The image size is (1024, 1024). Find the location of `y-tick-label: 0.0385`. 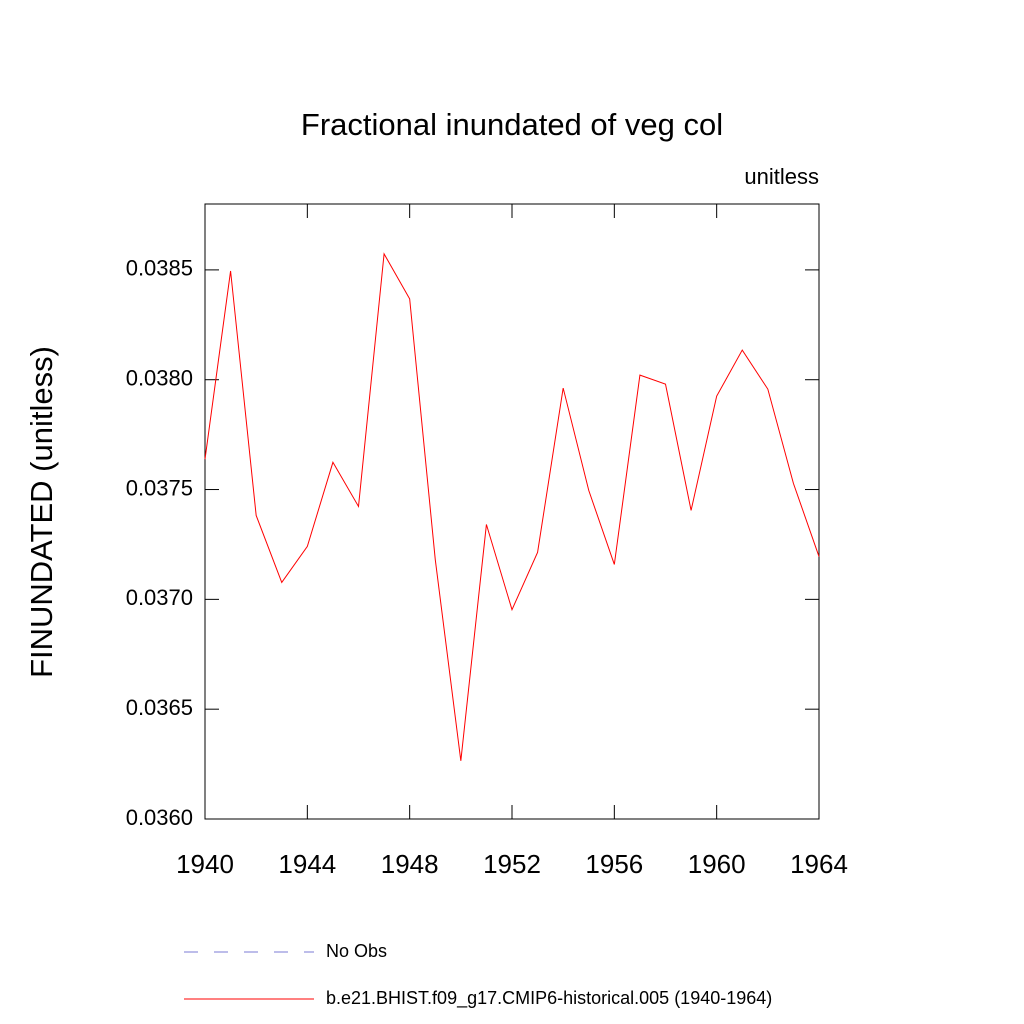

y-tick-label: 0.0385 is located at coordinates (159, 268).